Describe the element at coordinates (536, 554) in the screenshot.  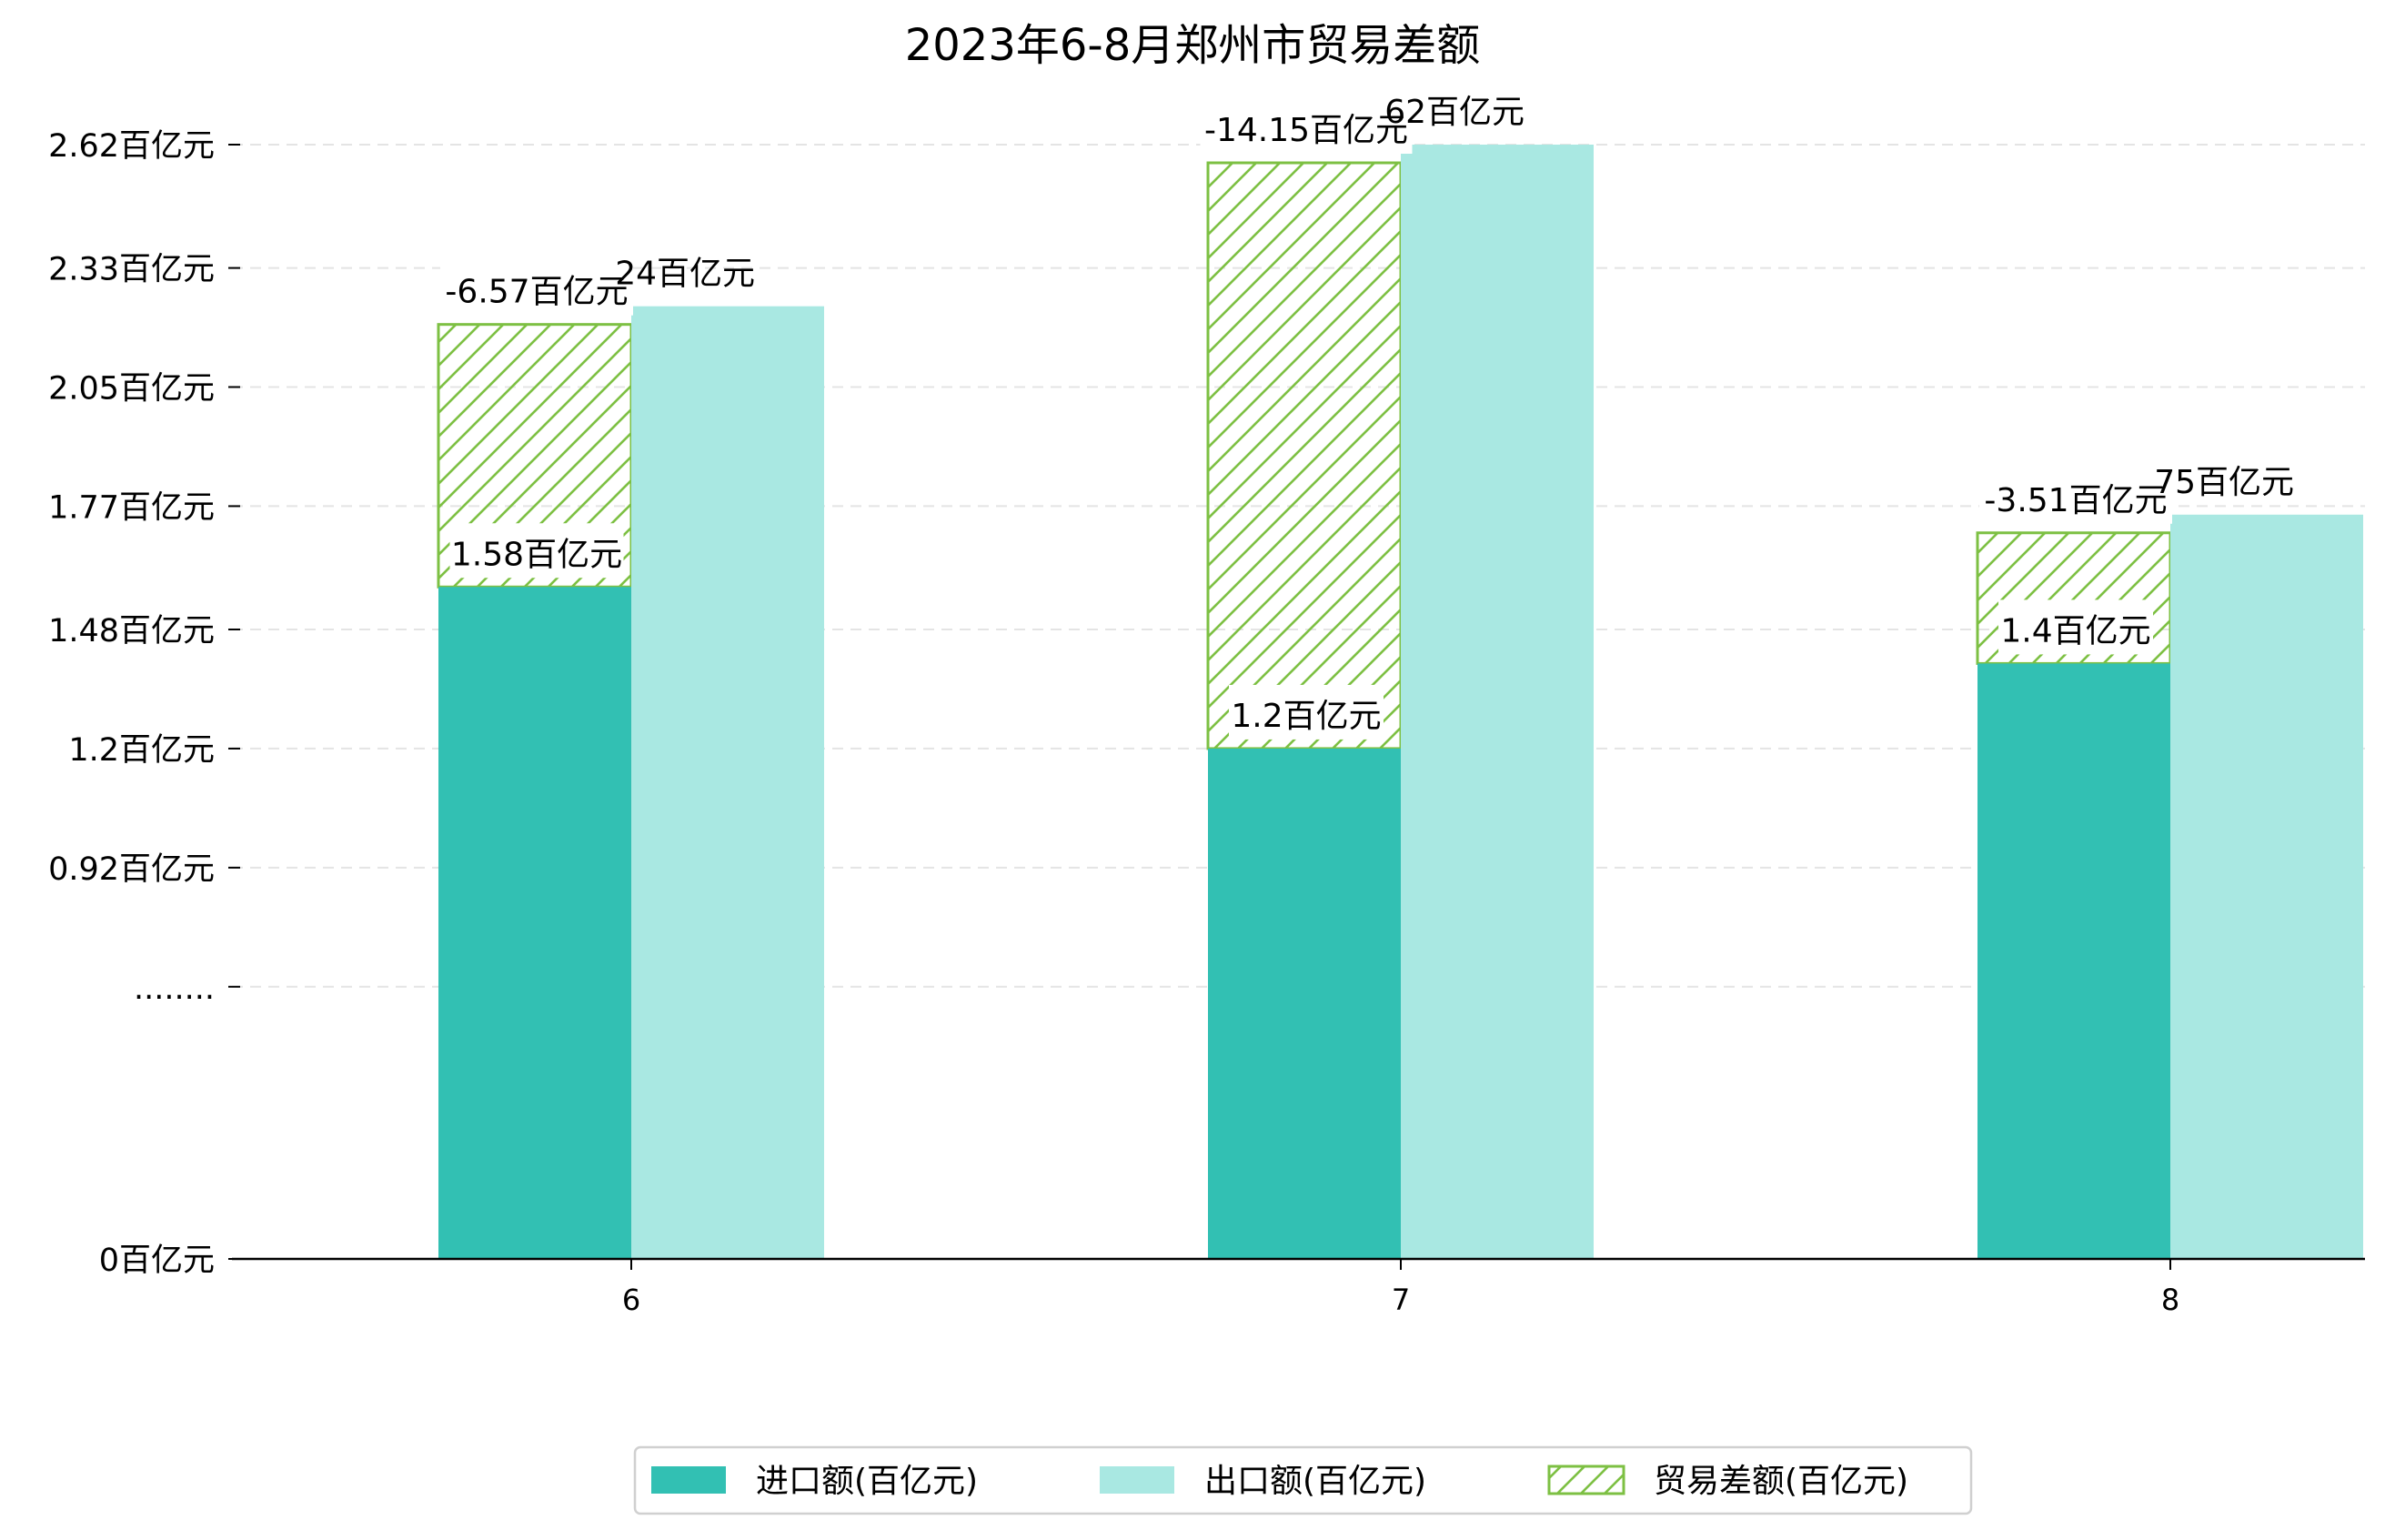
I see `import-value-label: 1.58百亿元` at that location.